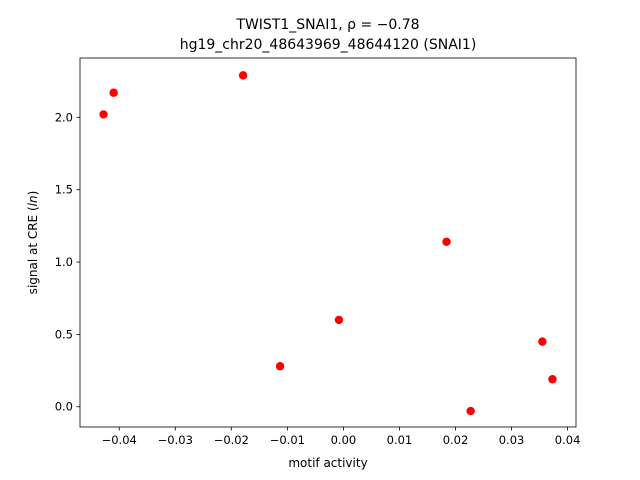 This screenshot has width=640, height=480. Describe the element at coordinates (64, 407) in the screenshot. I see `y-tick-label: 0.0` at that location.